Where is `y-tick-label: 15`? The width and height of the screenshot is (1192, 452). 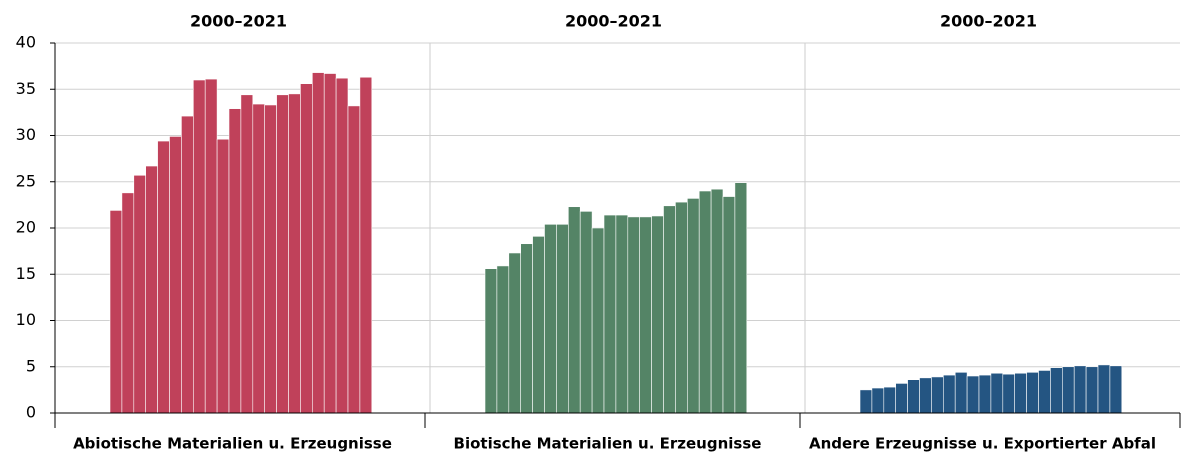 y-tick-label: 15 is located at coordinates (26, 273).